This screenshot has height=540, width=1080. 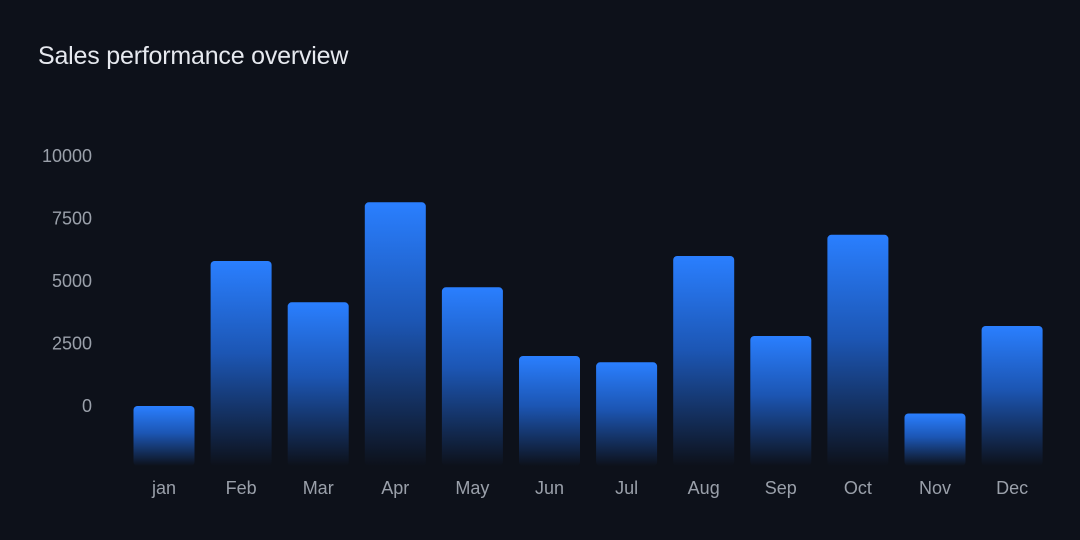 I want to click on x-tick-label: jan, so click(x=163, y=488).